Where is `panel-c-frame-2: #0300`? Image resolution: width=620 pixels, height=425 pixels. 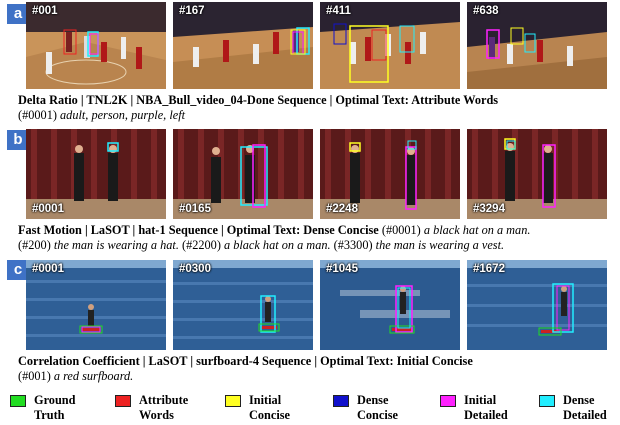 panel-c-frame-2: #0300 is located at coordinates (243, 305).